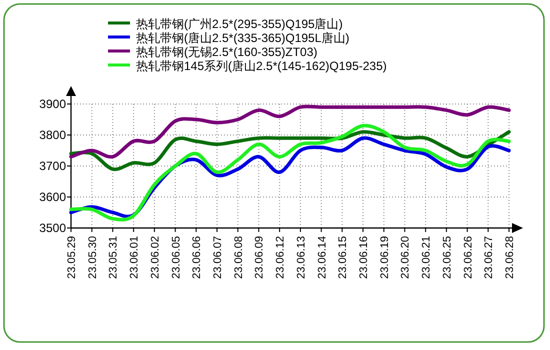  Describe the element at coordinates (218, 257) in the screenshot. I see `x-tick-label: 23.06.07` at that location.